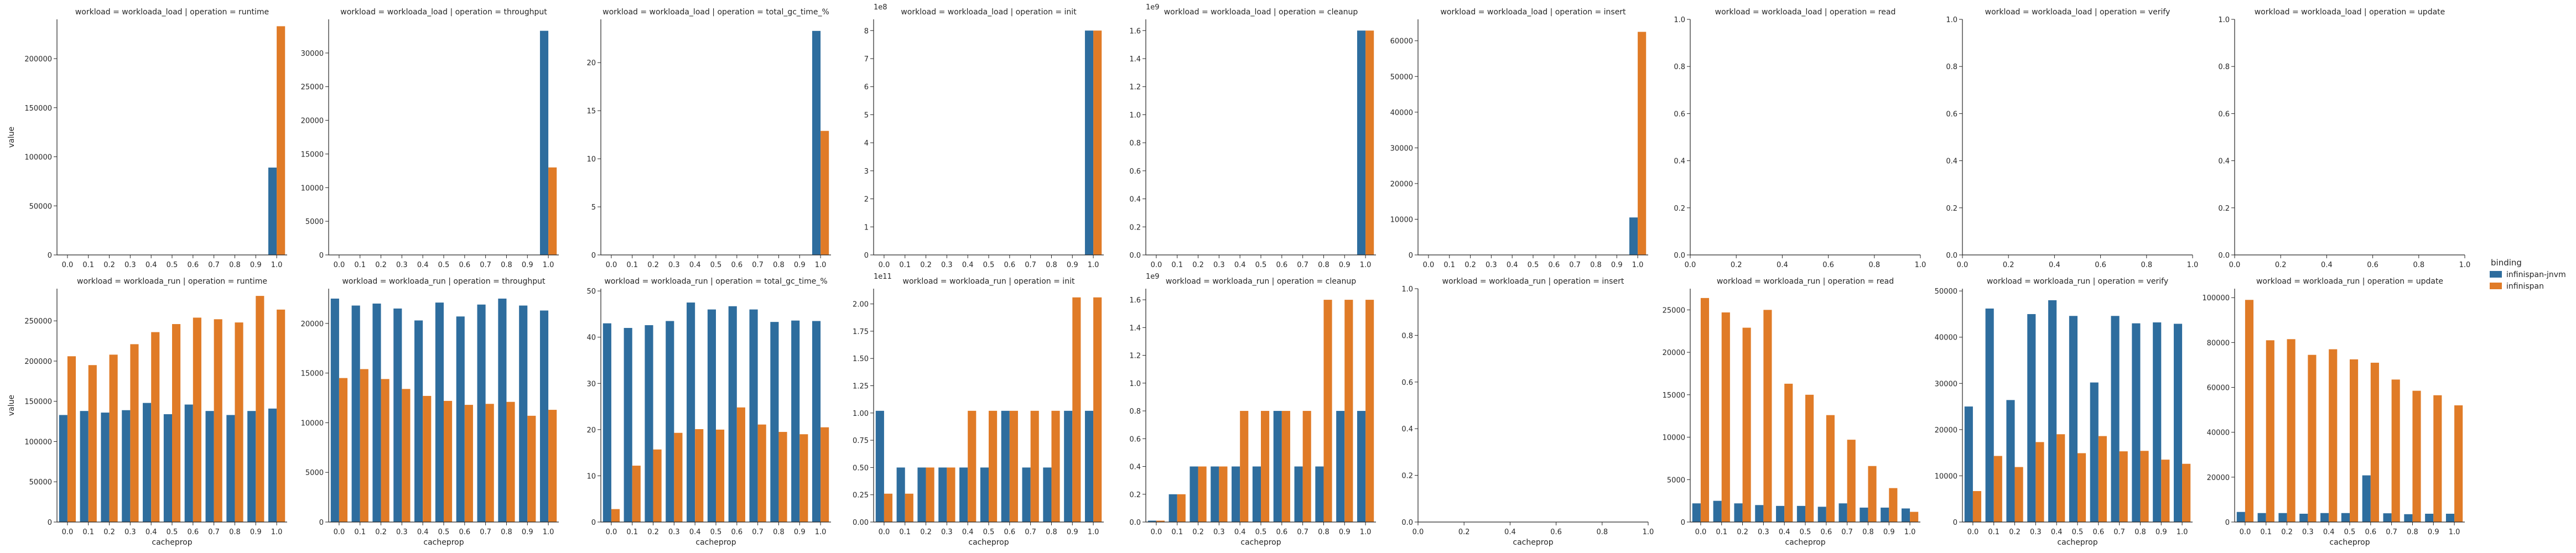  What do you see at coordinates (593, 523) in the screenshot?
I see `y-tick-label: 0` at bounding box center [593, 523].